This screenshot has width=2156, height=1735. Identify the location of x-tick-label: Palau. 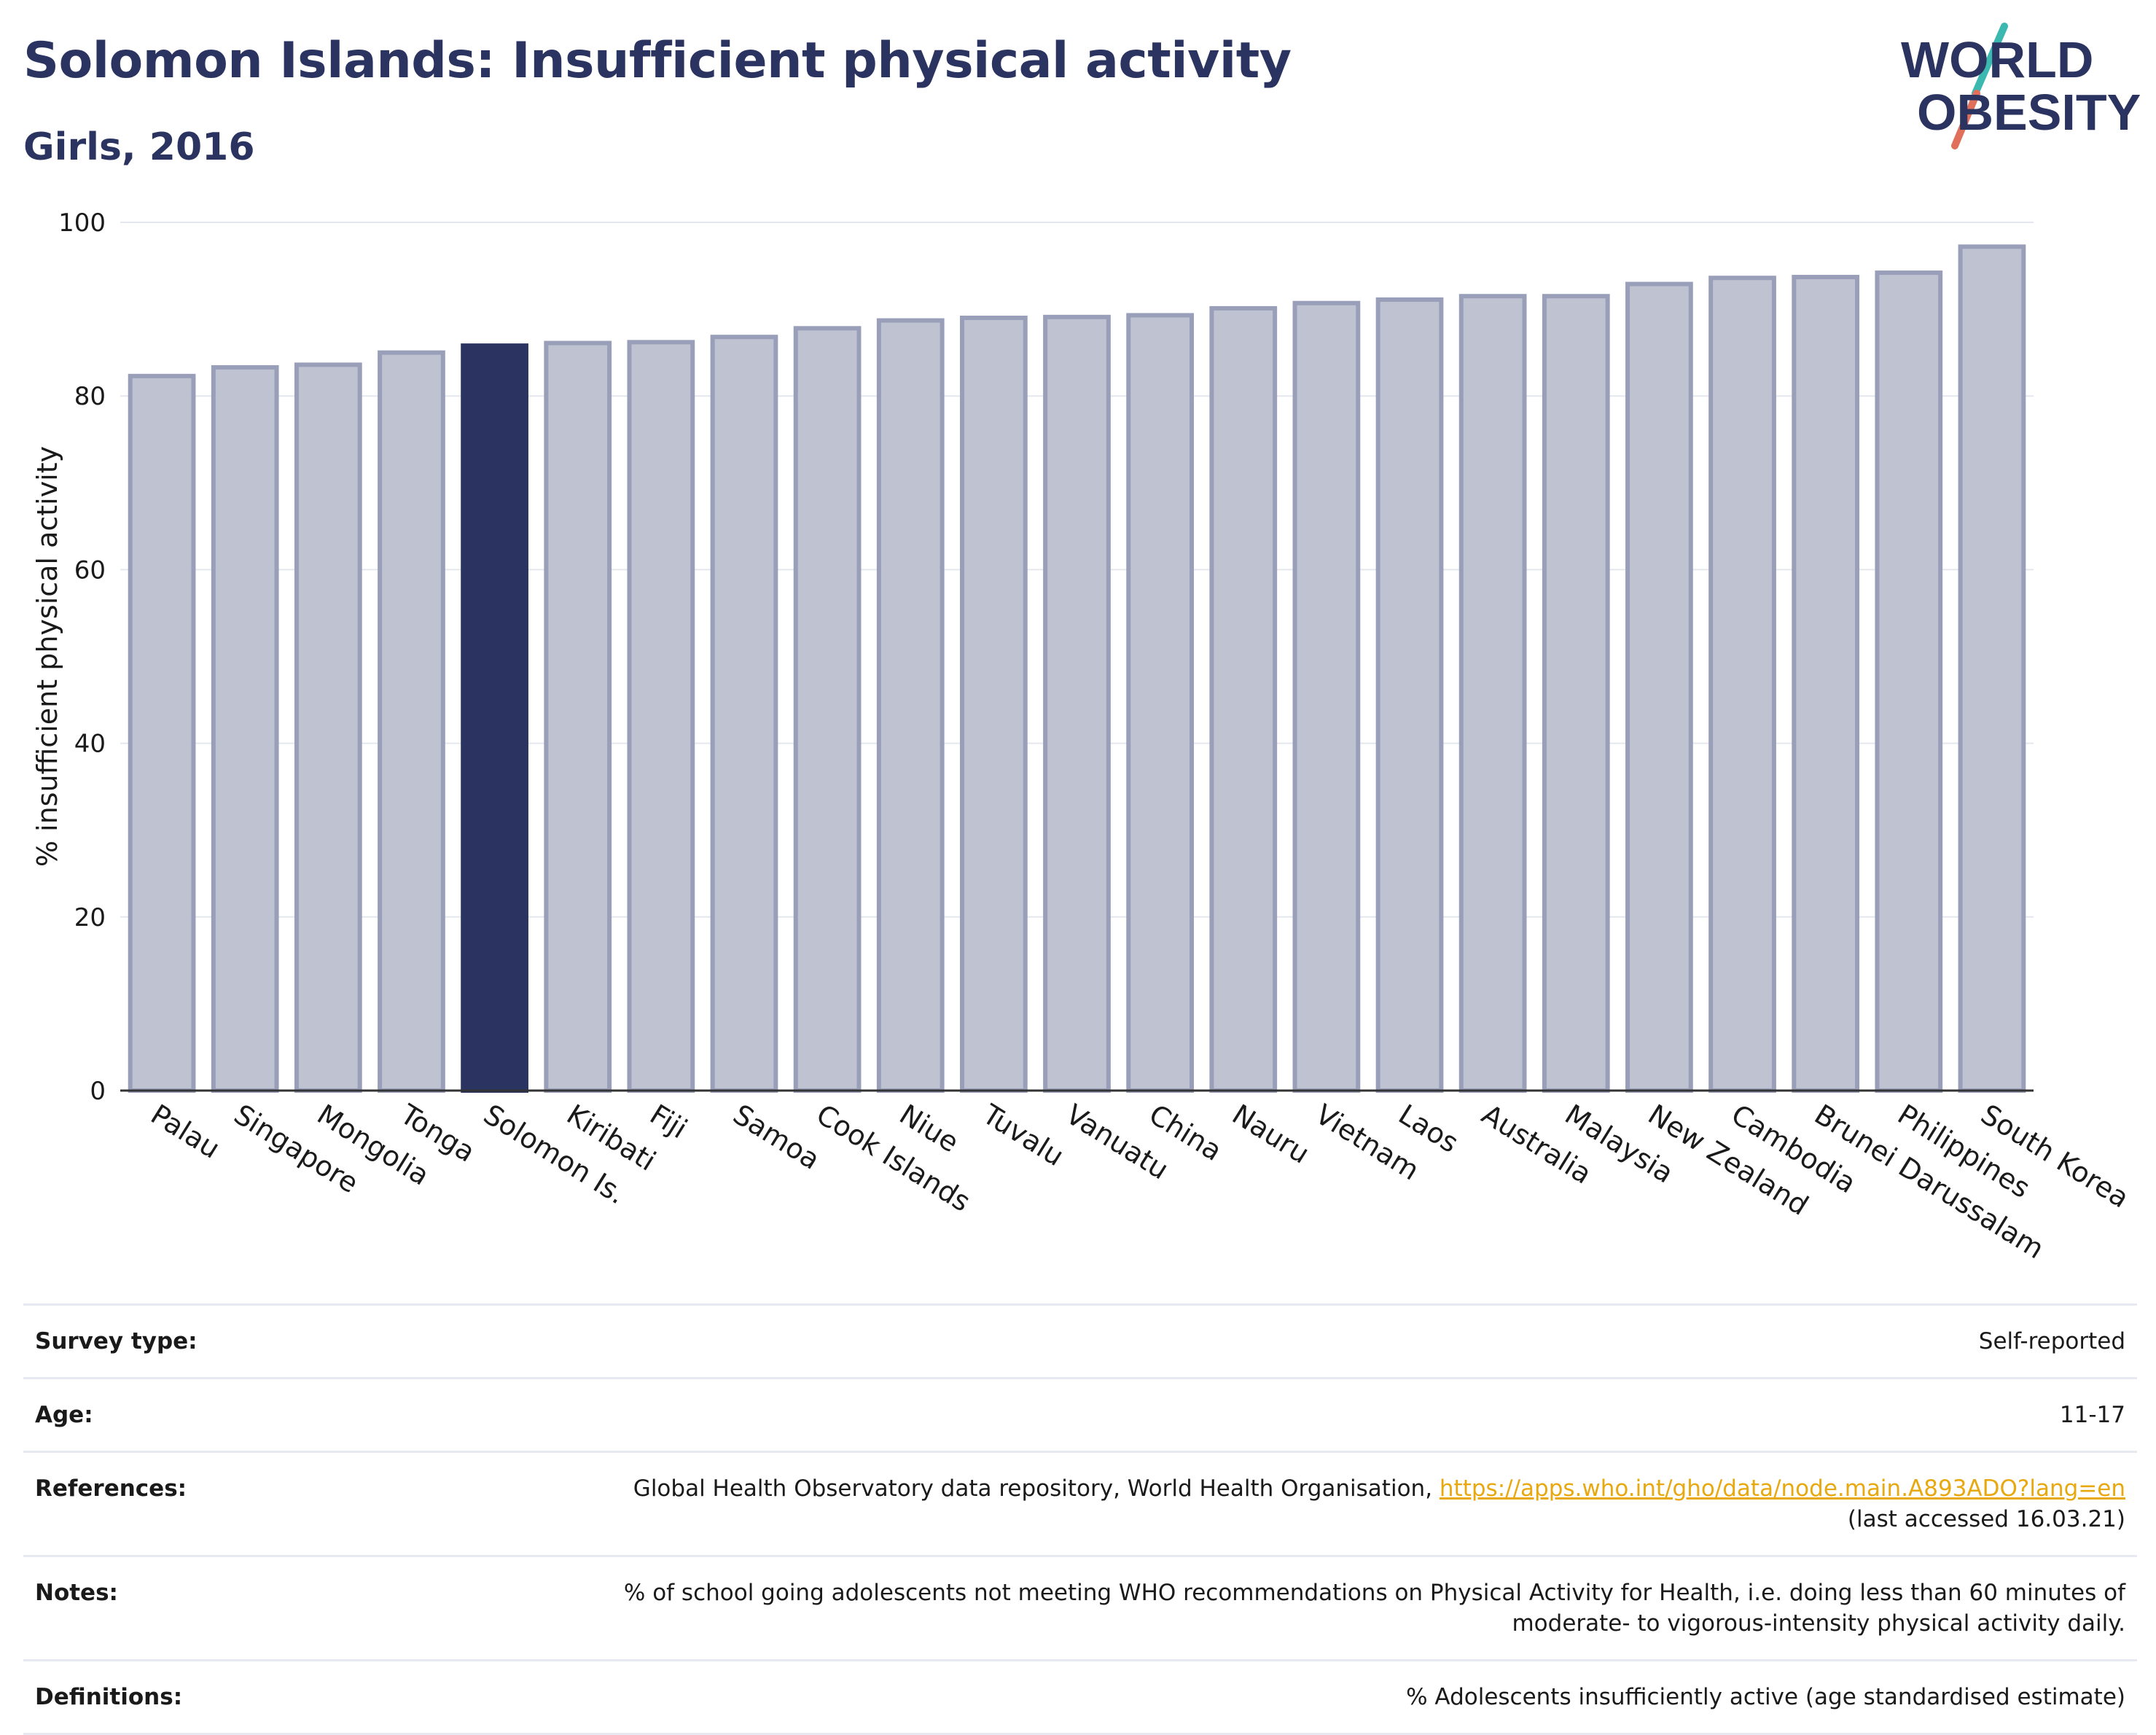
(185, 1131).